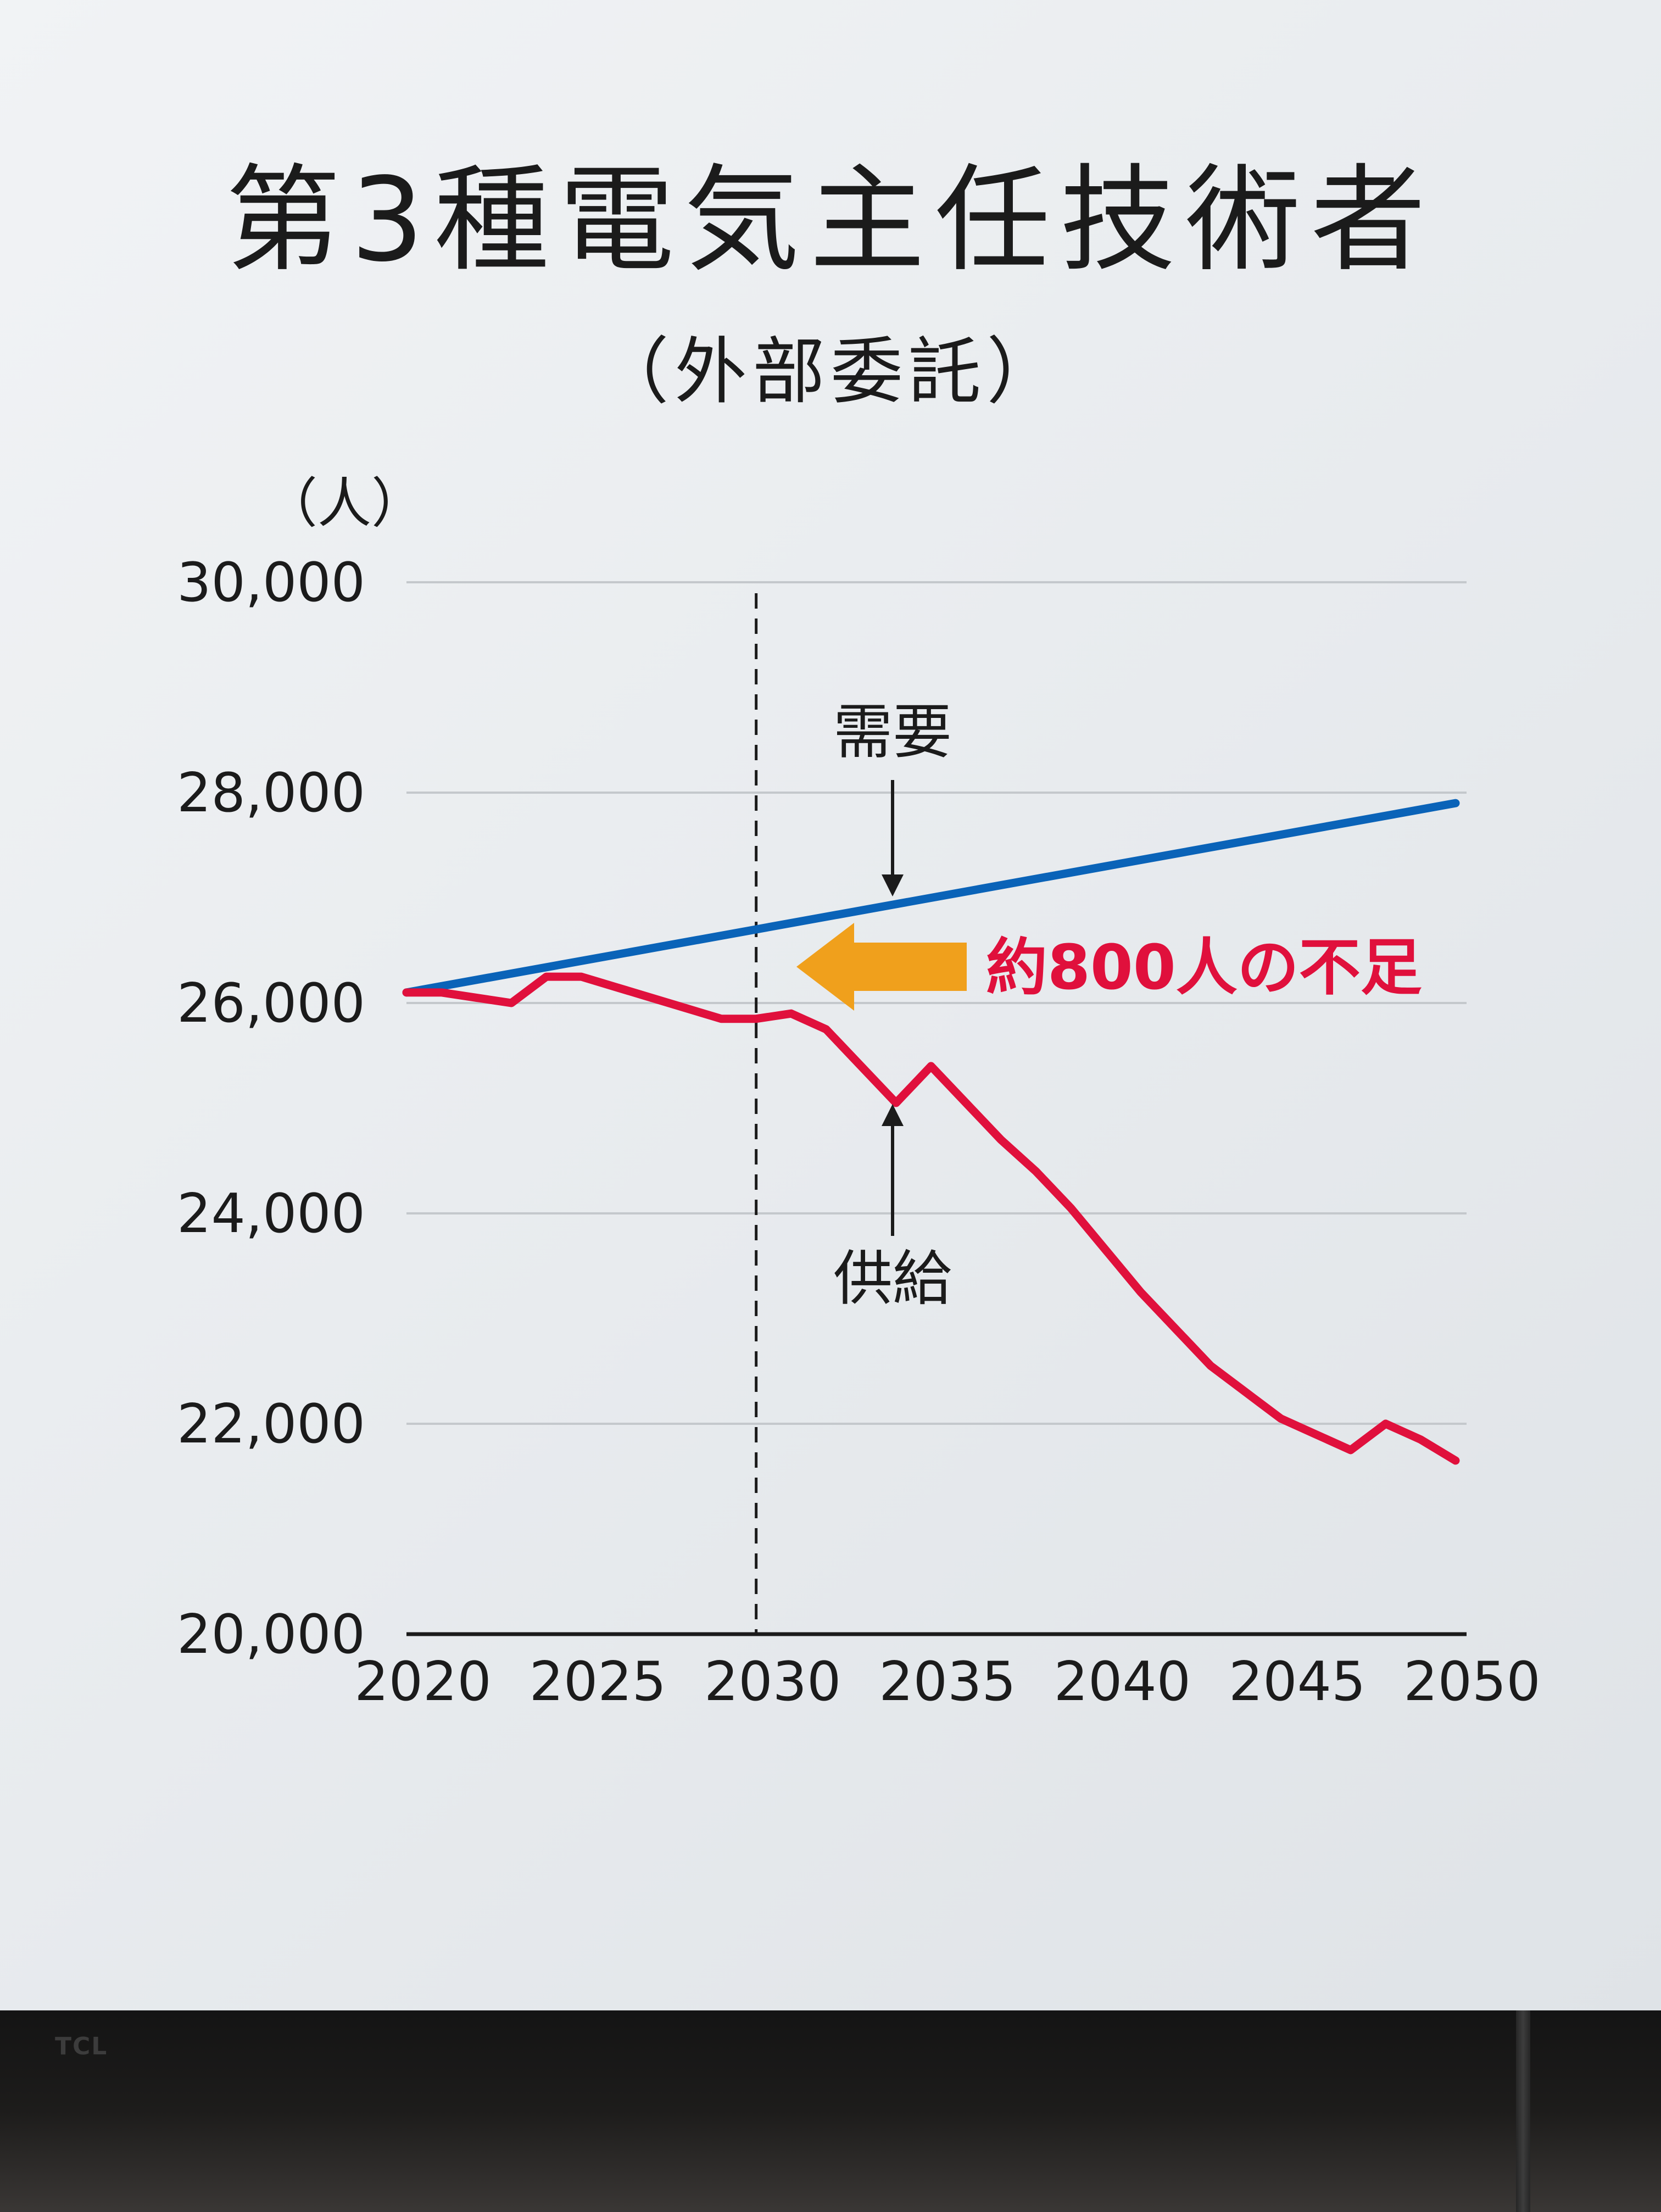 The image size is (1661, 2212). What do you see at coordinates (271, 1108) in the screenshot?
I see `y-tick-labels: 20,000 22,000 24,000 26,000 28,000 30,000` at bounding box center [271, 1108].